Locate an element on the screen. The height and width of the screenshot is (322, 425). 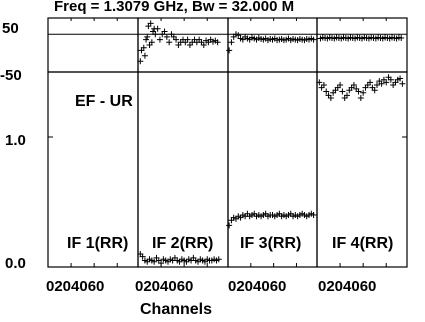
if1-label: IF 1(RR) is located at coordinates (97, 243).